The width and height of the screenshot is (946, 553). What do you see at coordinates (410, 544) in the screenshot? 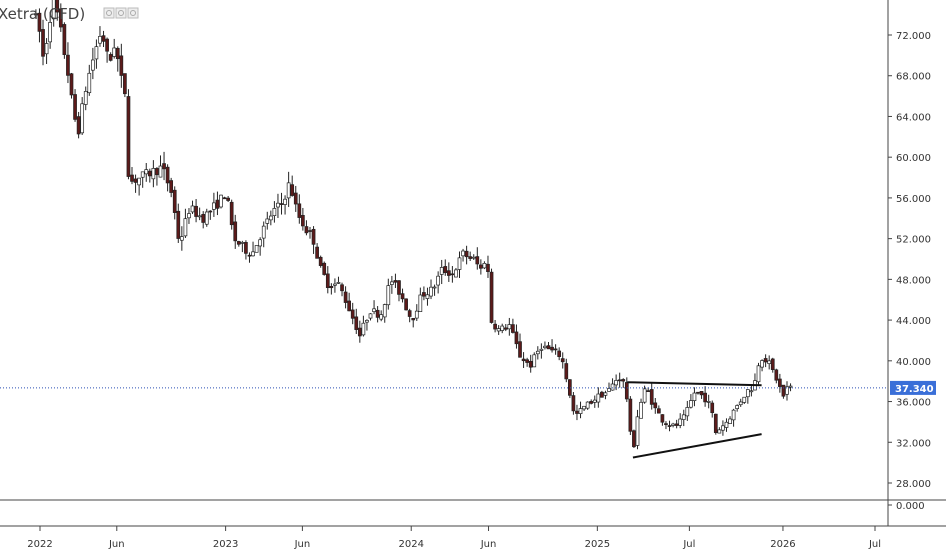
I see `time-tick-label: 2024` at bounding box center [410, 544].